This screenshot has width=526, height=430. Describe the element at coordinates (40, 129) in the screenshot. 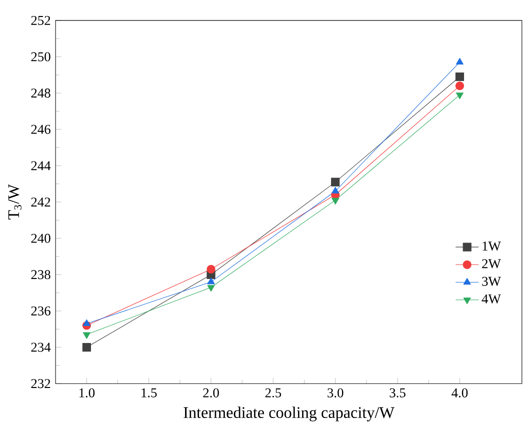

I see `y-tick-label: 246` at that location.